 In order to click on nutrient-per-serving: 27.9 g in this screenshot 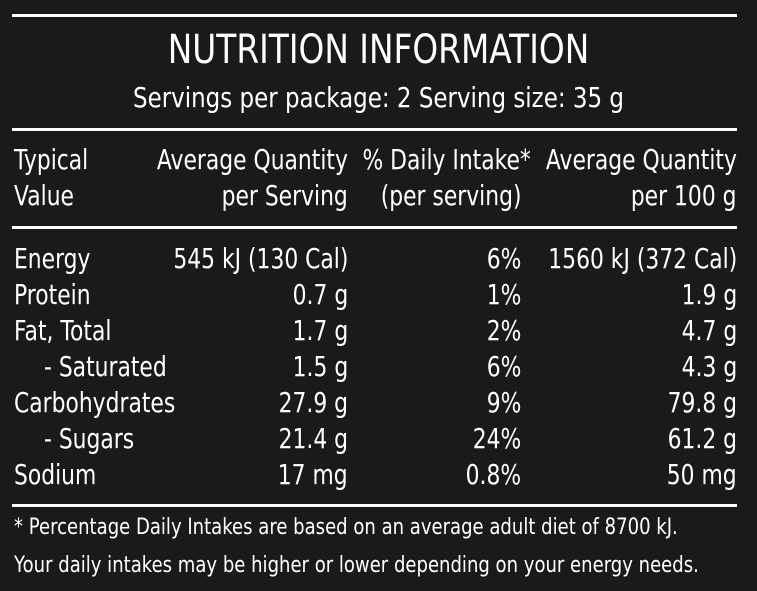, I will do `click(313, 402)`.